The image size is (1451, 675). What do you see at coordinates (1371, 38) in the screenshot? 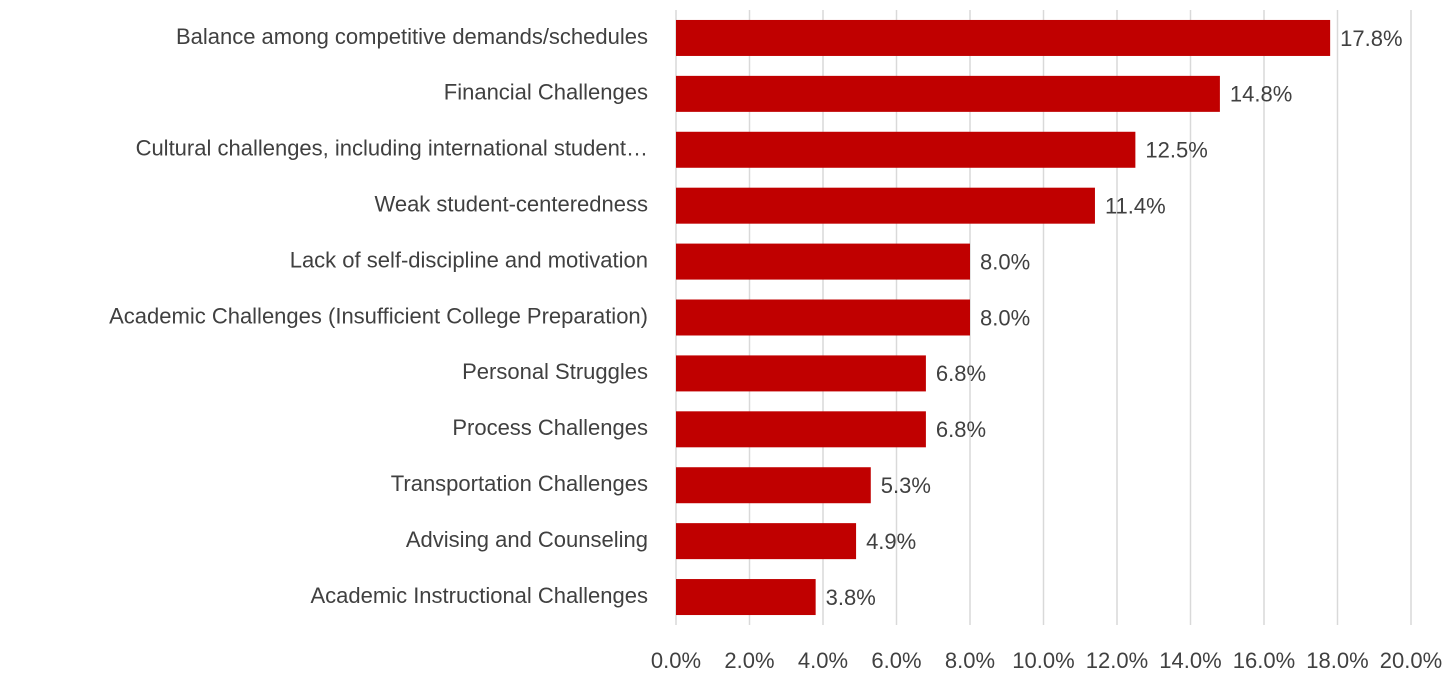
I see `data-label: 17.8%` at bounding box center [1371, 38].